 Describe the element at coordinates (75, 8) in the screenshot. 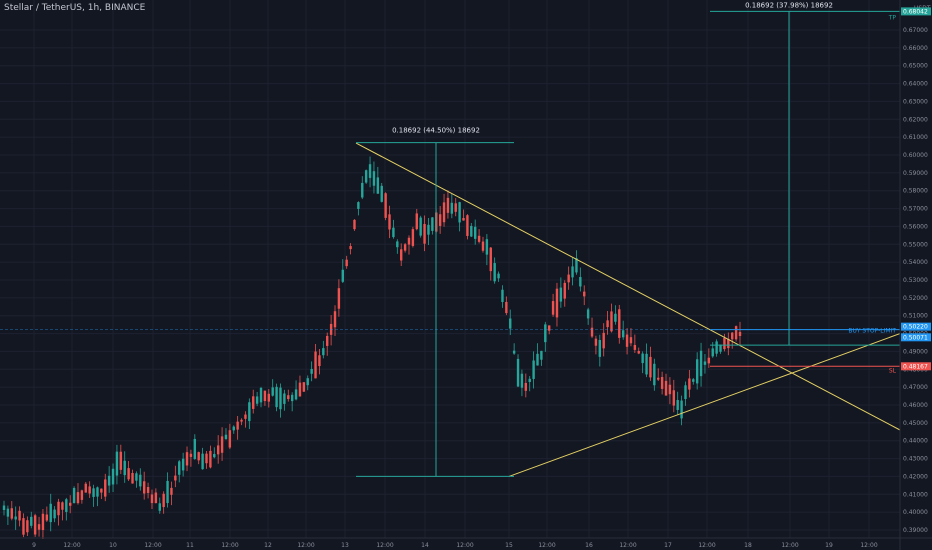

I see `symbol-title: Stellar / TetherUS, 1h, BINANCE` at that location.